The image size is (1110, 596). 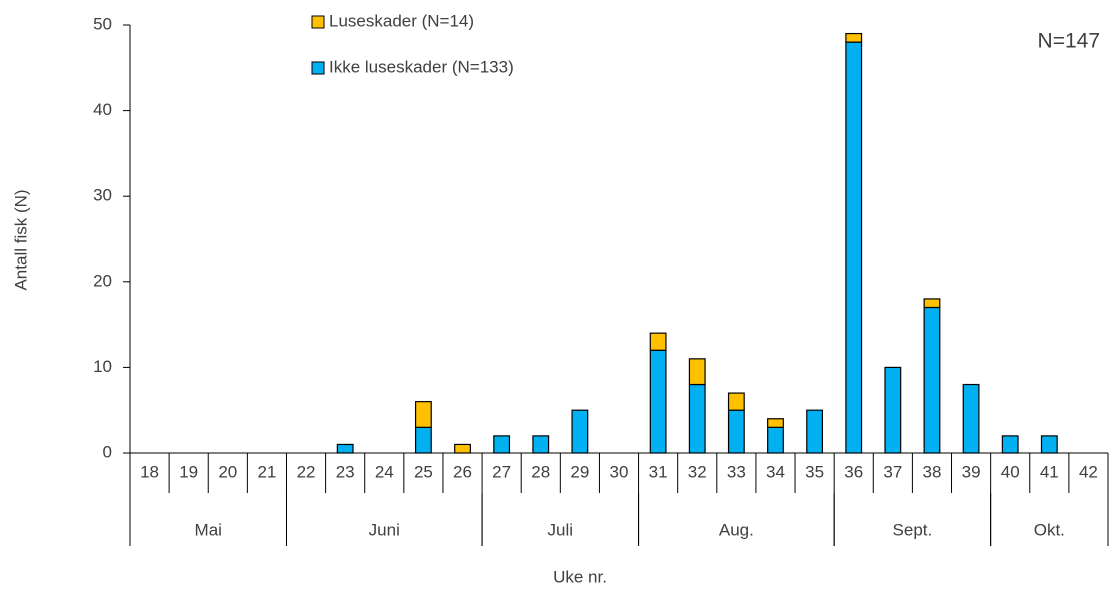 I want to click on x-tick-label: 29, so click(x=579, y=471).